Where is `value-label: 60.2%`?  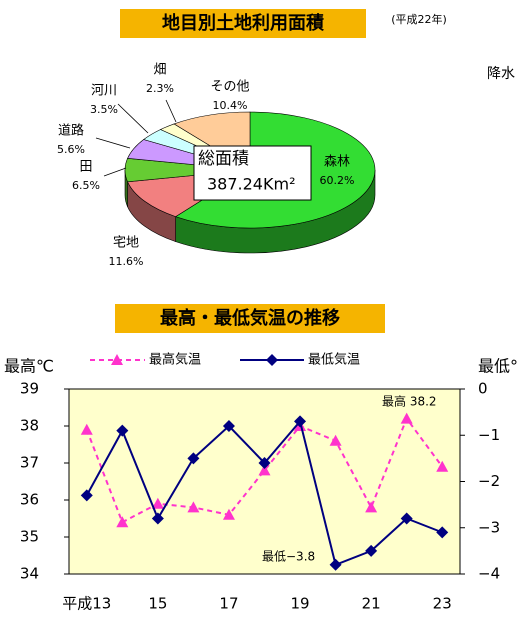 value-label: 60.2% is located at coordinates (337, 180).